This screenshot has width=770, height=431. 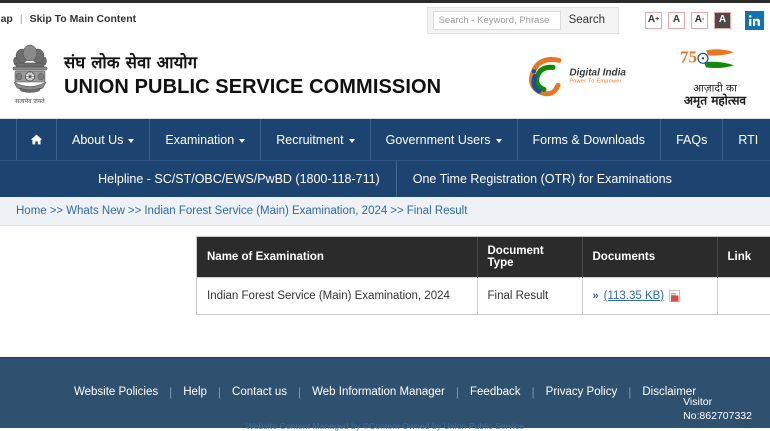 What do you see at coordinates (675, 295) in the screenshot?
I see `pdf-icon` at bounding box center [675, 295].